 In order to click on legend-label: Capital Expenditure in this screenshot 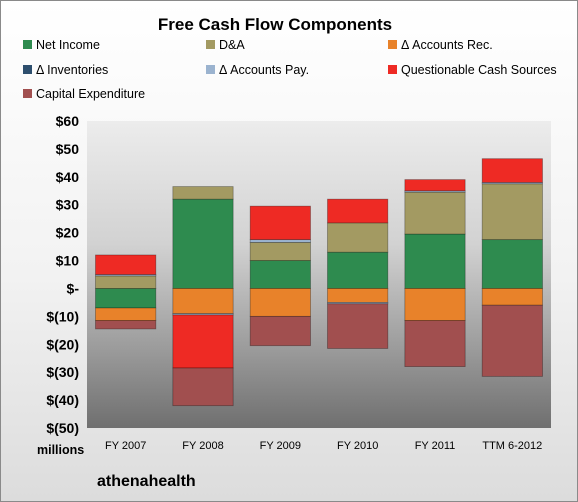, I will do `click(91, 94)`.